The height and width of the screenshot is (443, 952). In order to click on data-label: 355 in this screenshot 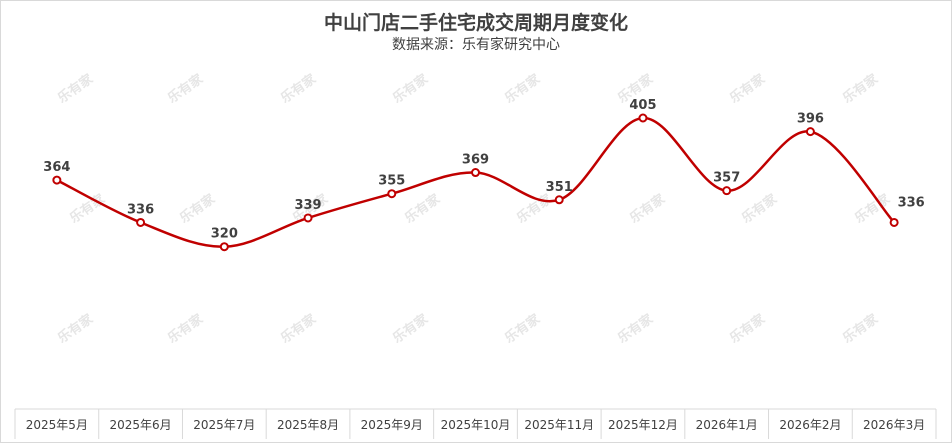, I will do `click(391, 181)`.